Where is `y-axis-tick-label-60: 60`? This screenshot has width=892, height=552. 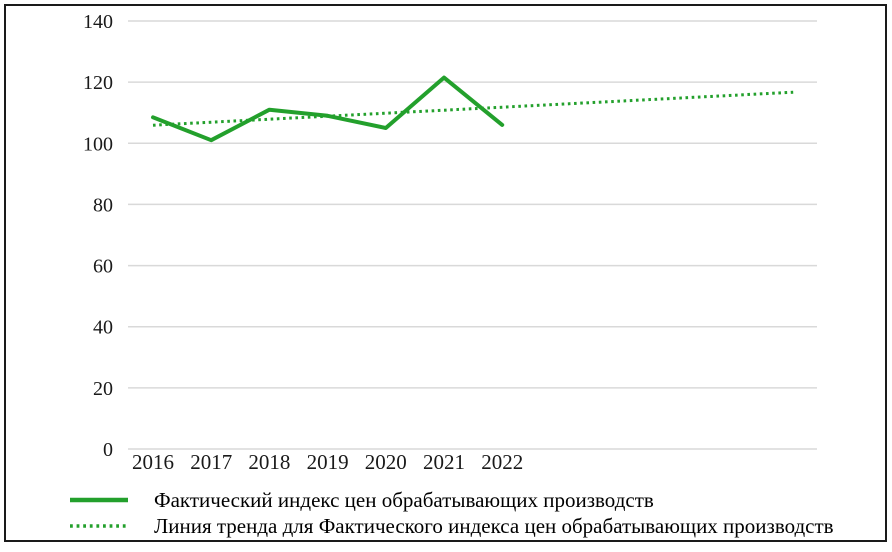 y-axis-tick-label-60: 60 is located at coordinates (103, 267).